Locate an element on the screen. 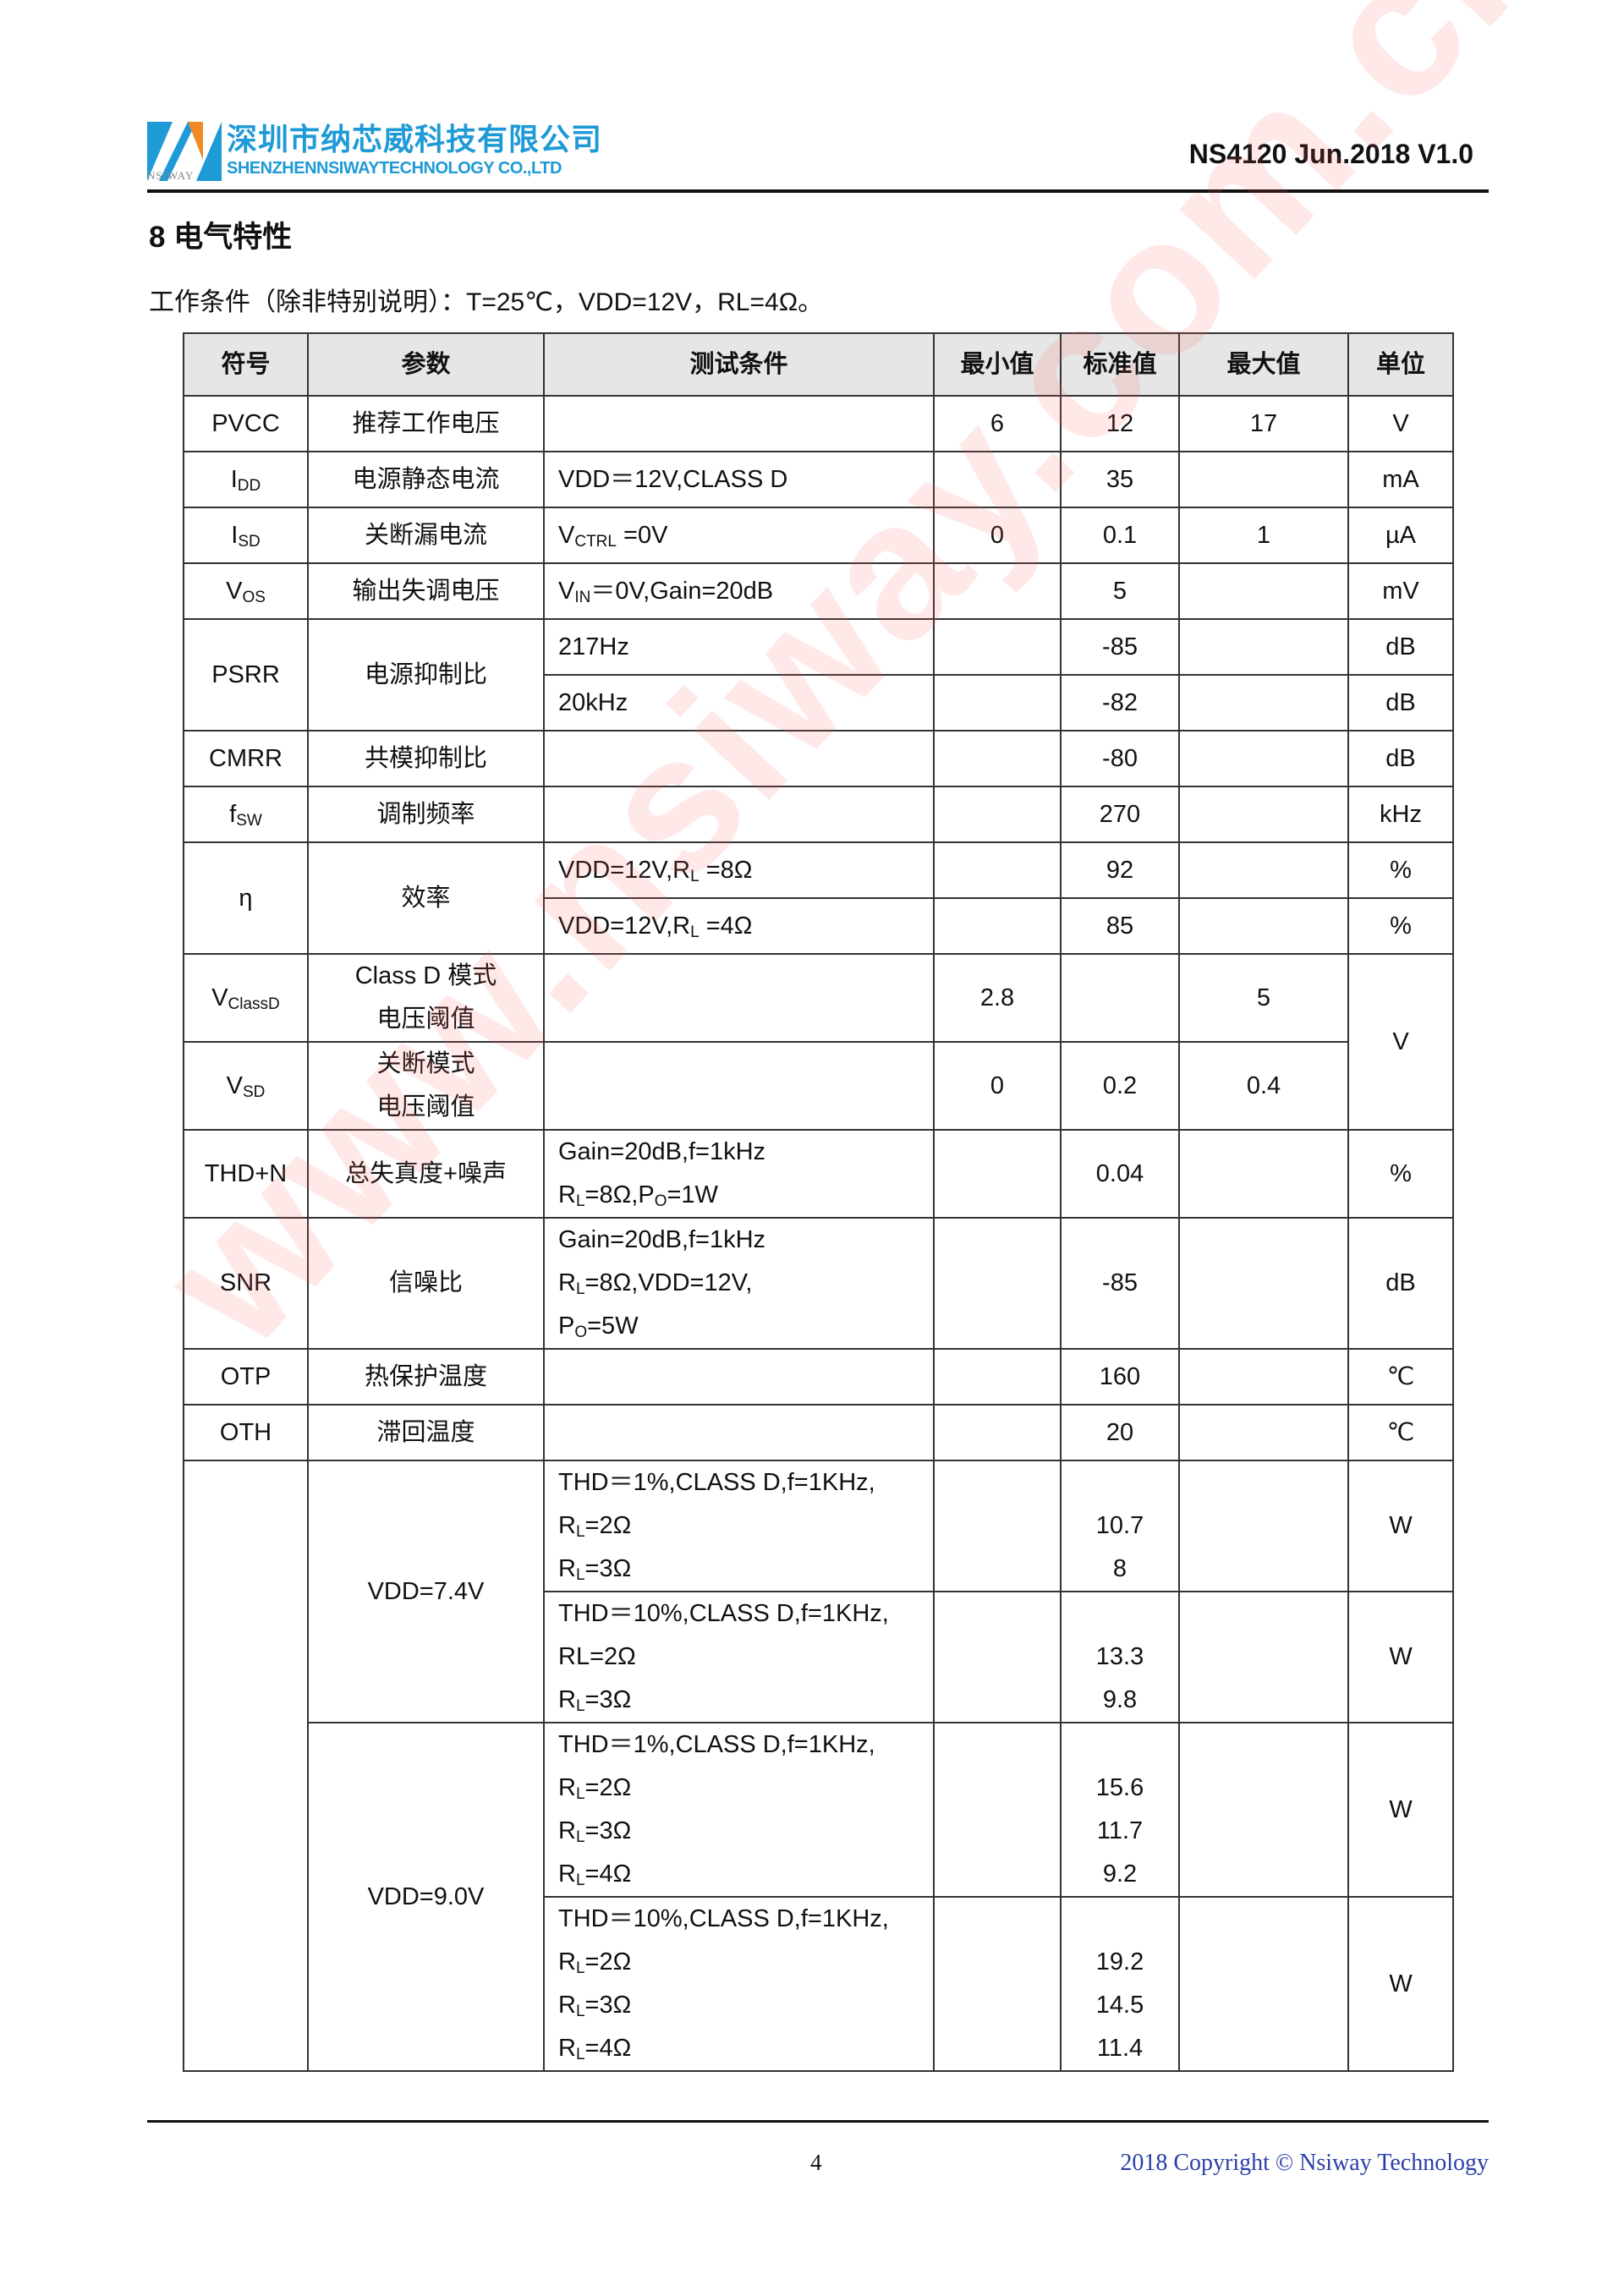 The width and height of the screenshot is (1624, 2296). column-header-max: 最大值 is located at coordinates (1264, 364).